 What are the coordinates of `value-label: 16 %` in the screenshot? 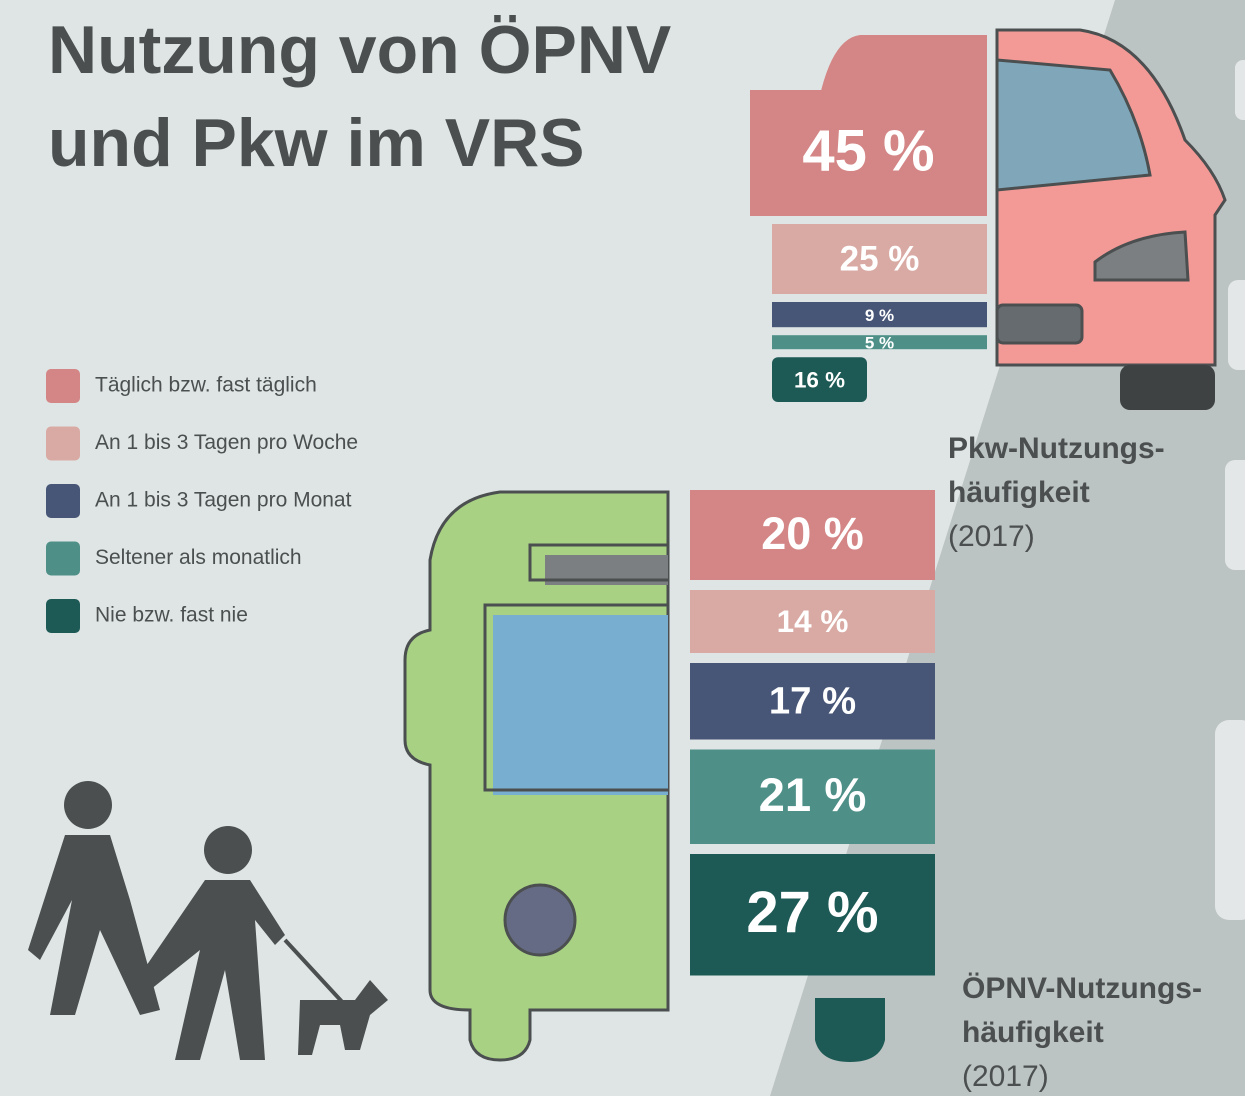 It's located at (819, 380).